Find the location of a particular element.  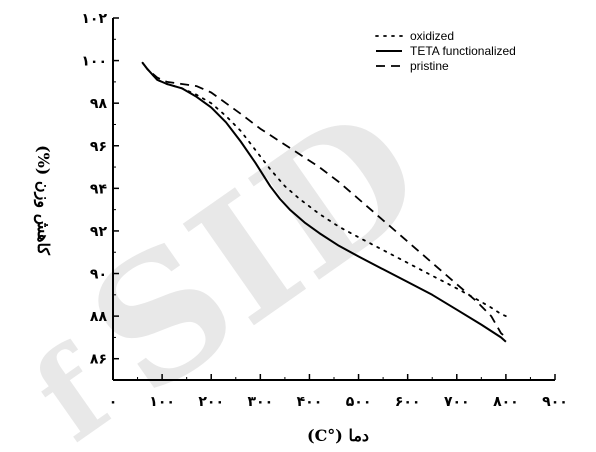

x-tick-label: ۸۰۰ is located at coordinates (506, 402).